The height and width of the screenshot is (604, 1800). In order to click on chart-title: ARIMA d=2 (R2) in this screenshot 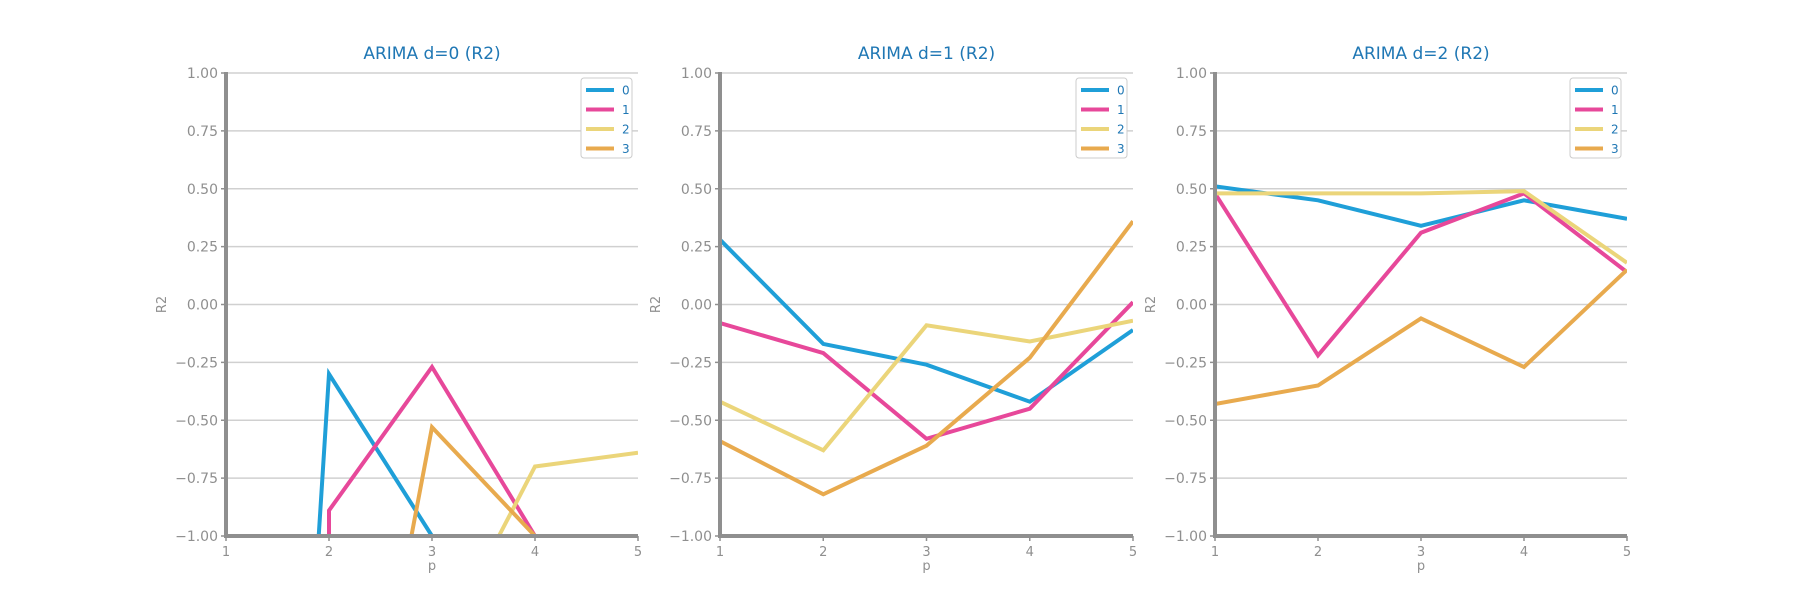, I will do `click(1420, 54)`.